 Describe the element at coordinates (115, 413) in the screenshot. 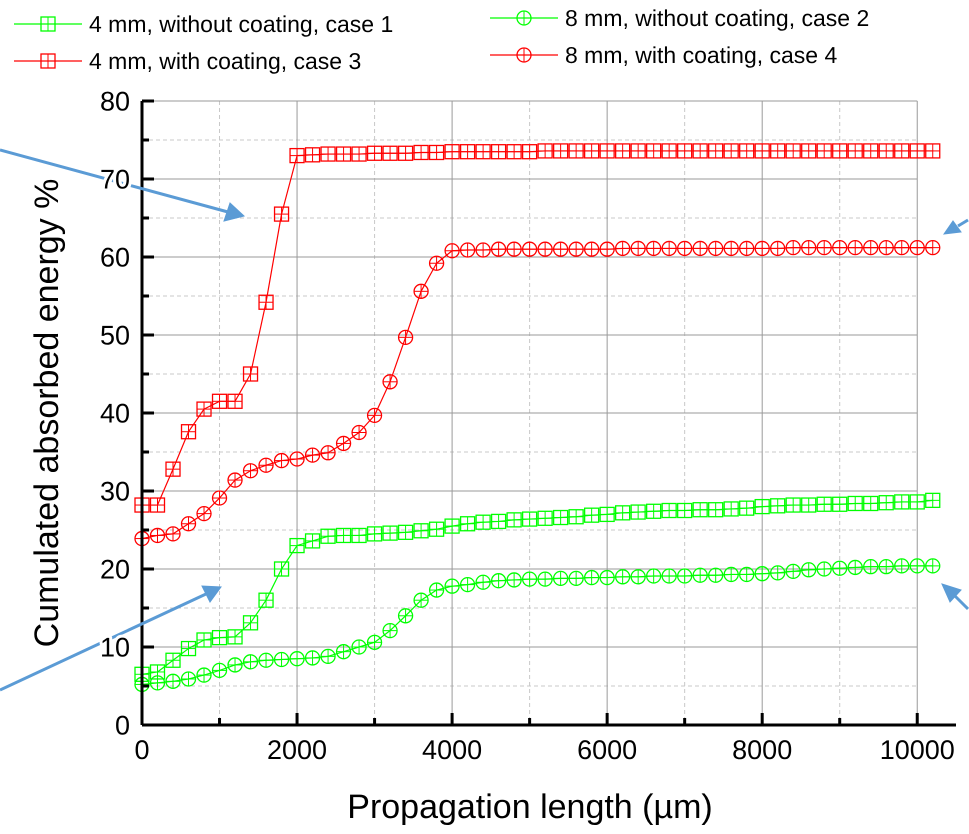

I see `y-tick-label: 40` at that location.